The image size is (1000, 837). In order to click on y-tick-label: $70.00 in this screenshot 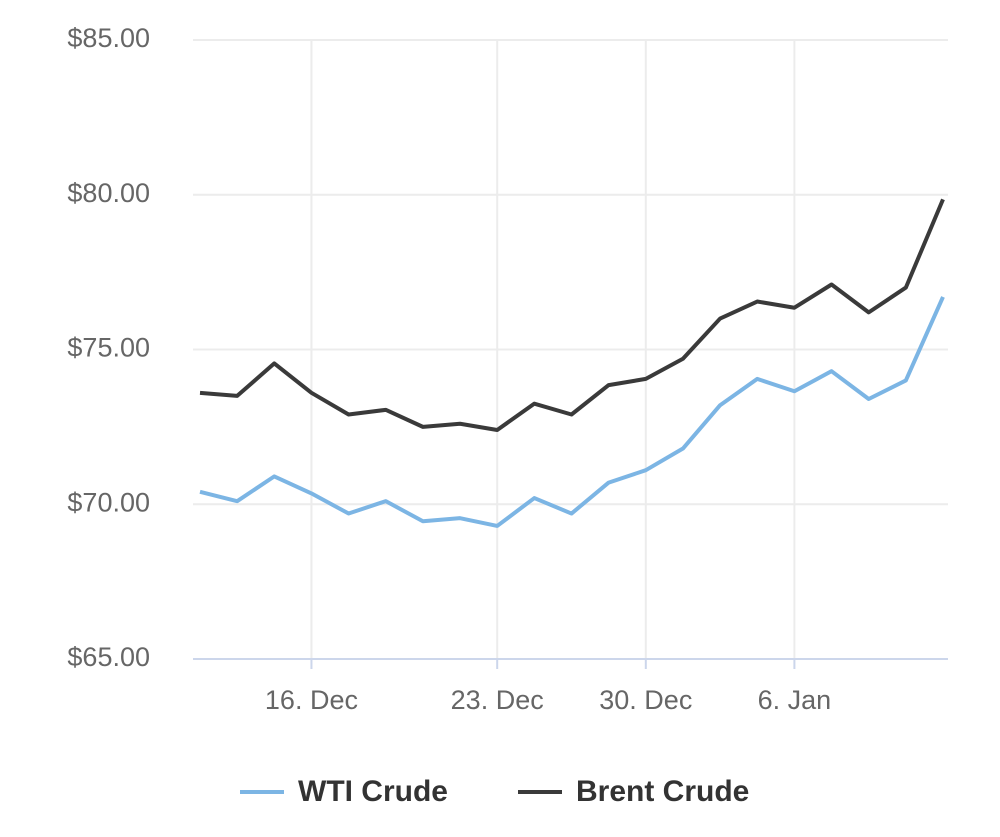, I will do `click(108, 502)`.